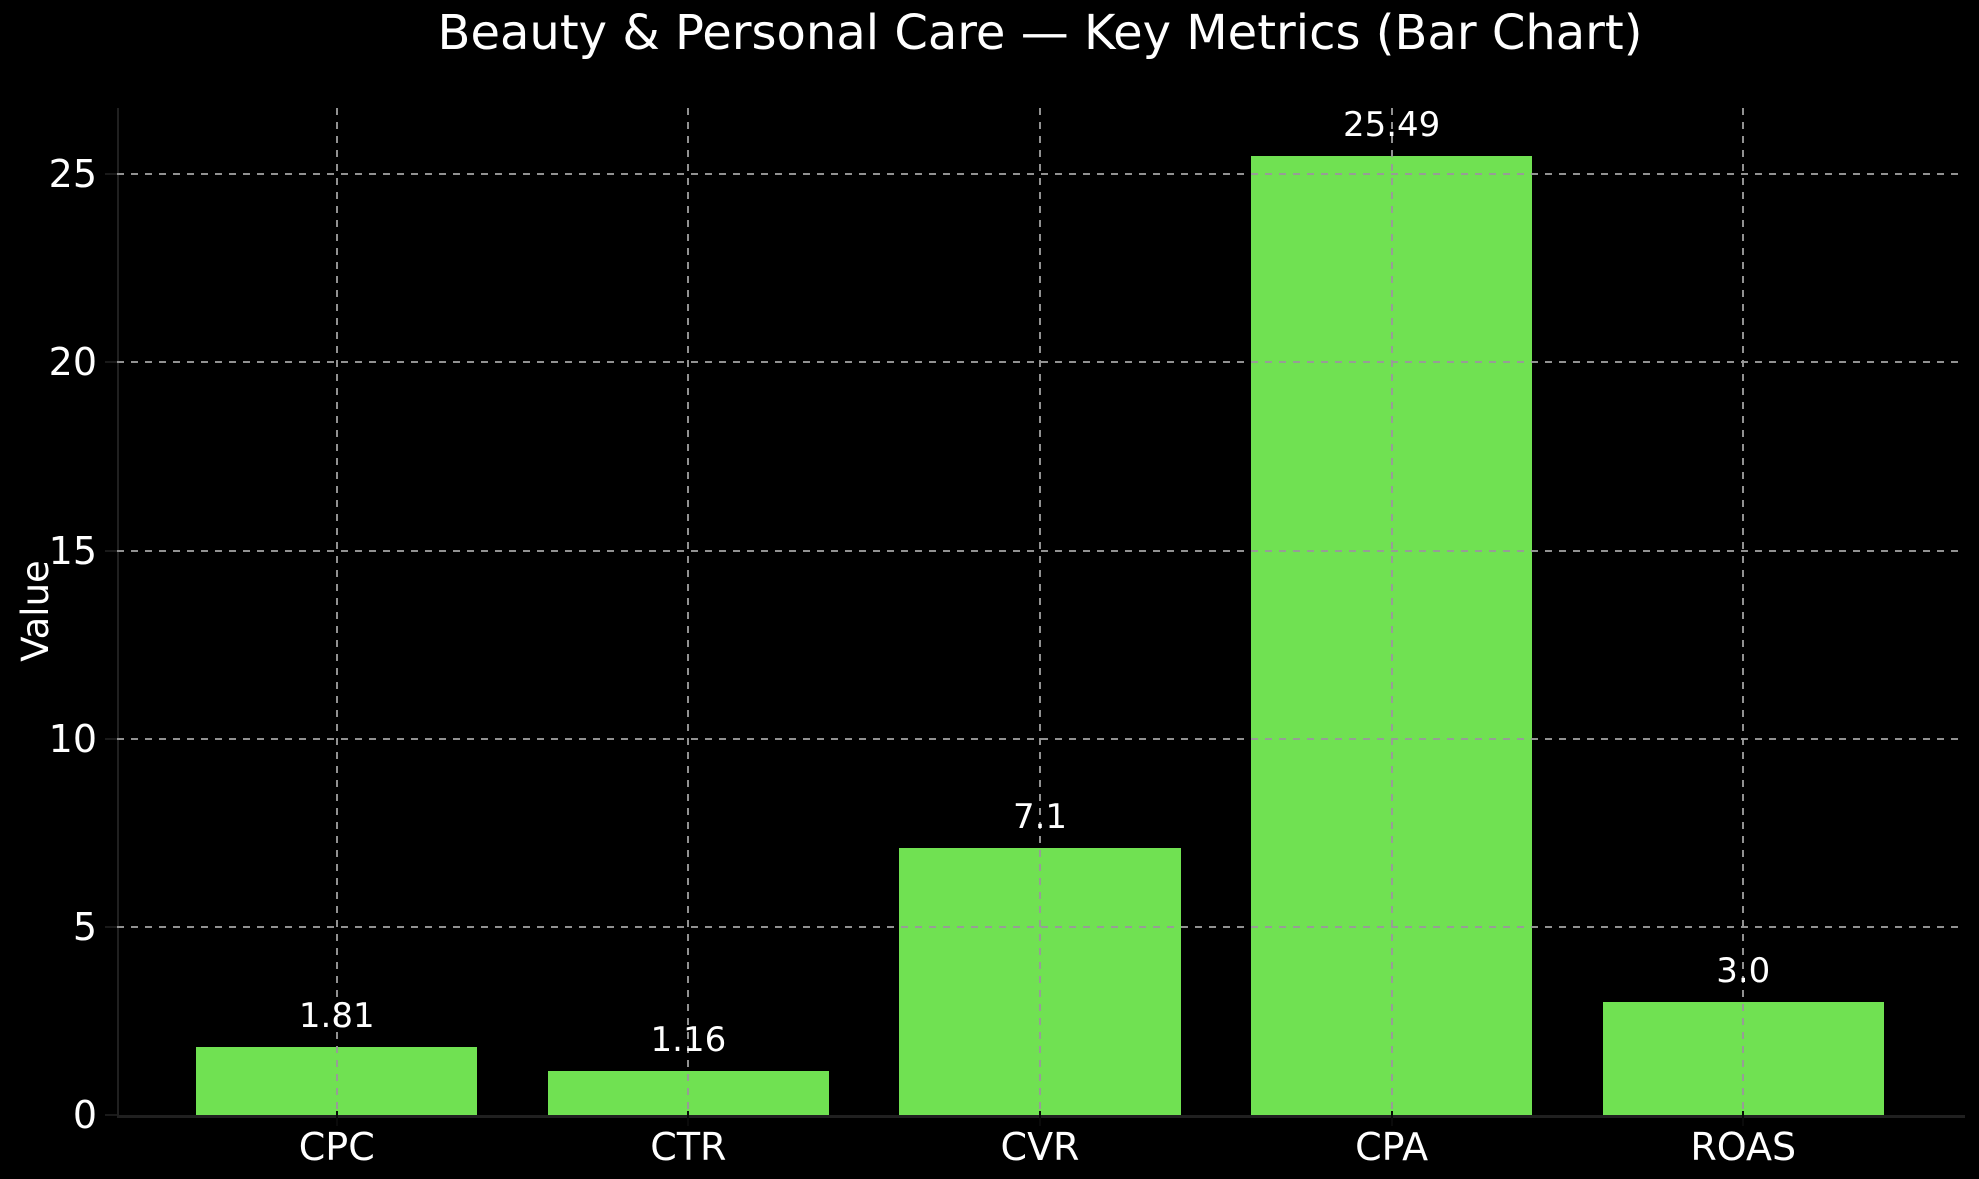 This screenshot has height=1179, width=1979. Describe the element at coordinates (336, 1147) in the screenshot. I see `x-tick-label: CPC` at that location.